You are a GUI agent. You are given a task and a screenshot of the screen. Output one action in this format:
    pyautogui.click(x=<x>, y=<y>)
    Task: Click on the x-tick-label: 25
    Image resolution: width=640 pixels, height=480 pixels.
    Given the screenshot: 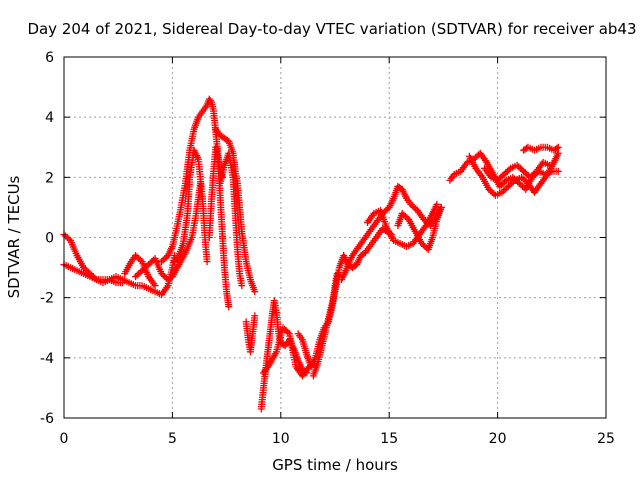 What is the action you would take?
    pyautogui.click(x=606, y=439)
    